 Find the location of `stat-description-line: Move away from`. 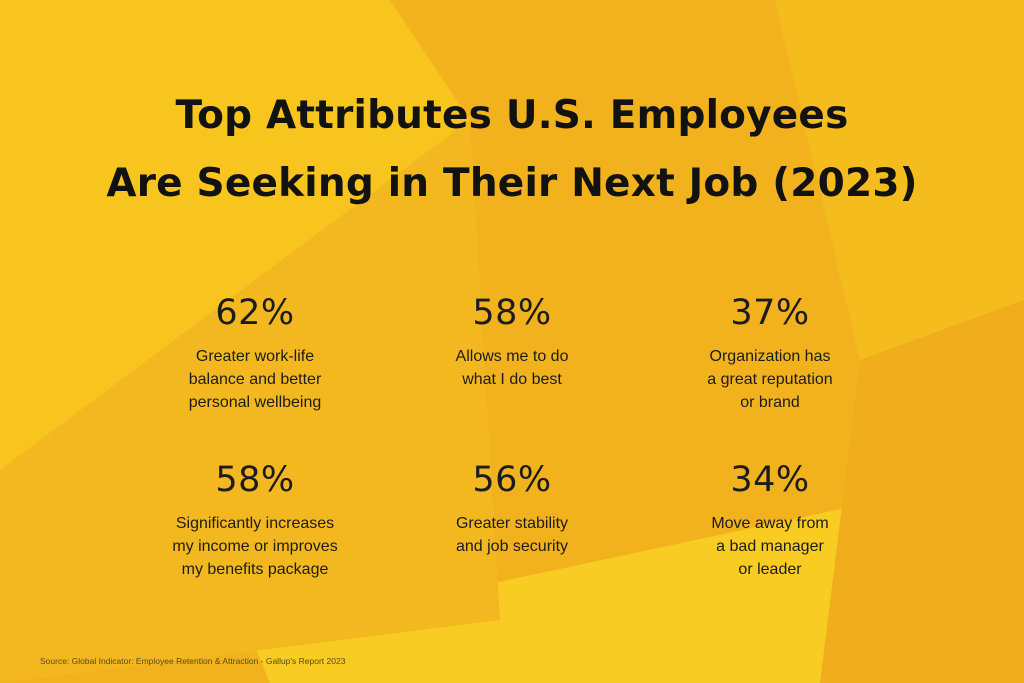

stat-description-line: Move away from is located at coordinates (770, 523).